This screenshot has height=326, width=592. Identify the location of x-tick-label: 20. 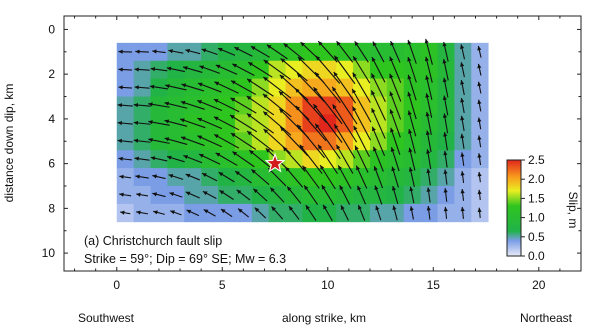
(539, 285).